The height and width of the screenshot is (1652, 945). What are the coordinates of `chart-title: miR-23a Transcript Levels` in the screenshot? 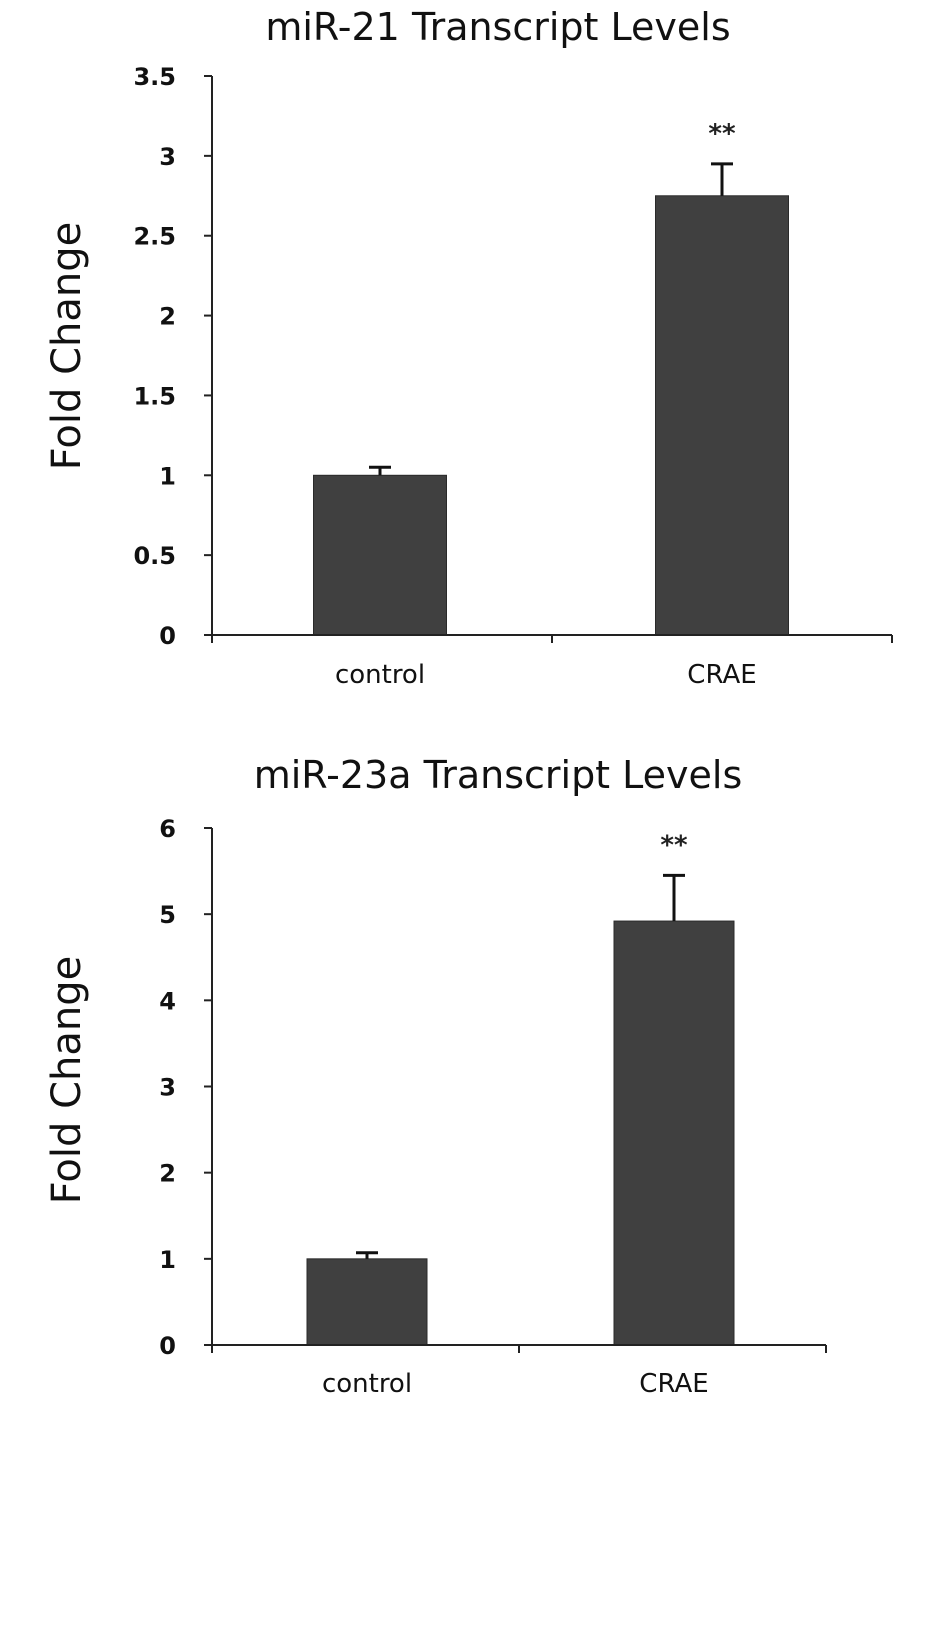 It's located at (498, 775).